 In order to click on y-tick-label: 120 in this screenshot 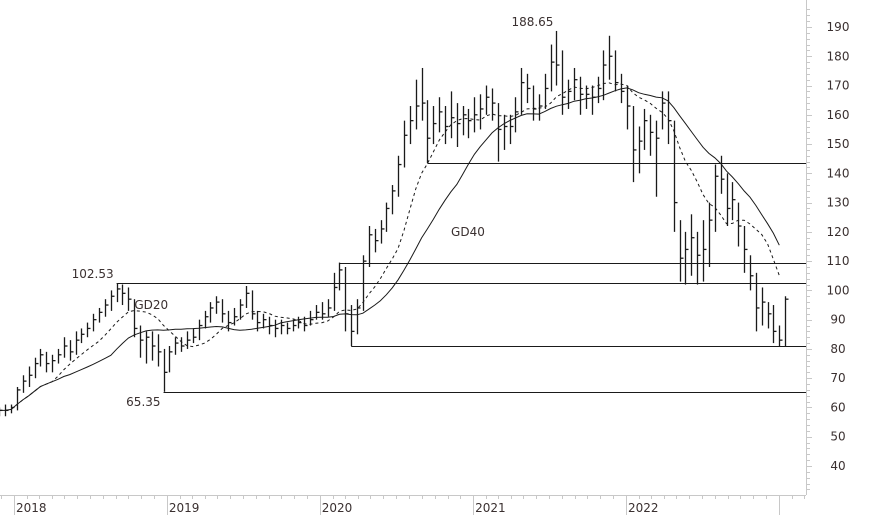, I will do `click(838, 232)`.